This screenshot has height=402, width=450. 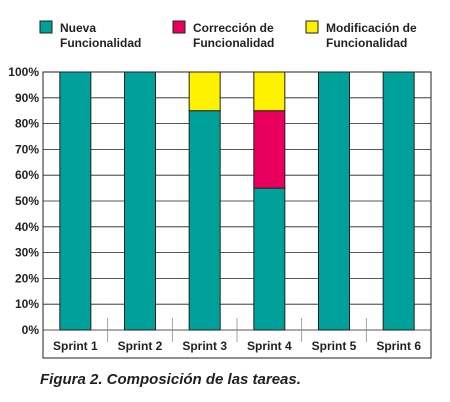 What do you see at coordinates (371, 35) in the screenshot?
I see `legend-label: Modificación de Funcionalidad` at bounding box center [371, 35].